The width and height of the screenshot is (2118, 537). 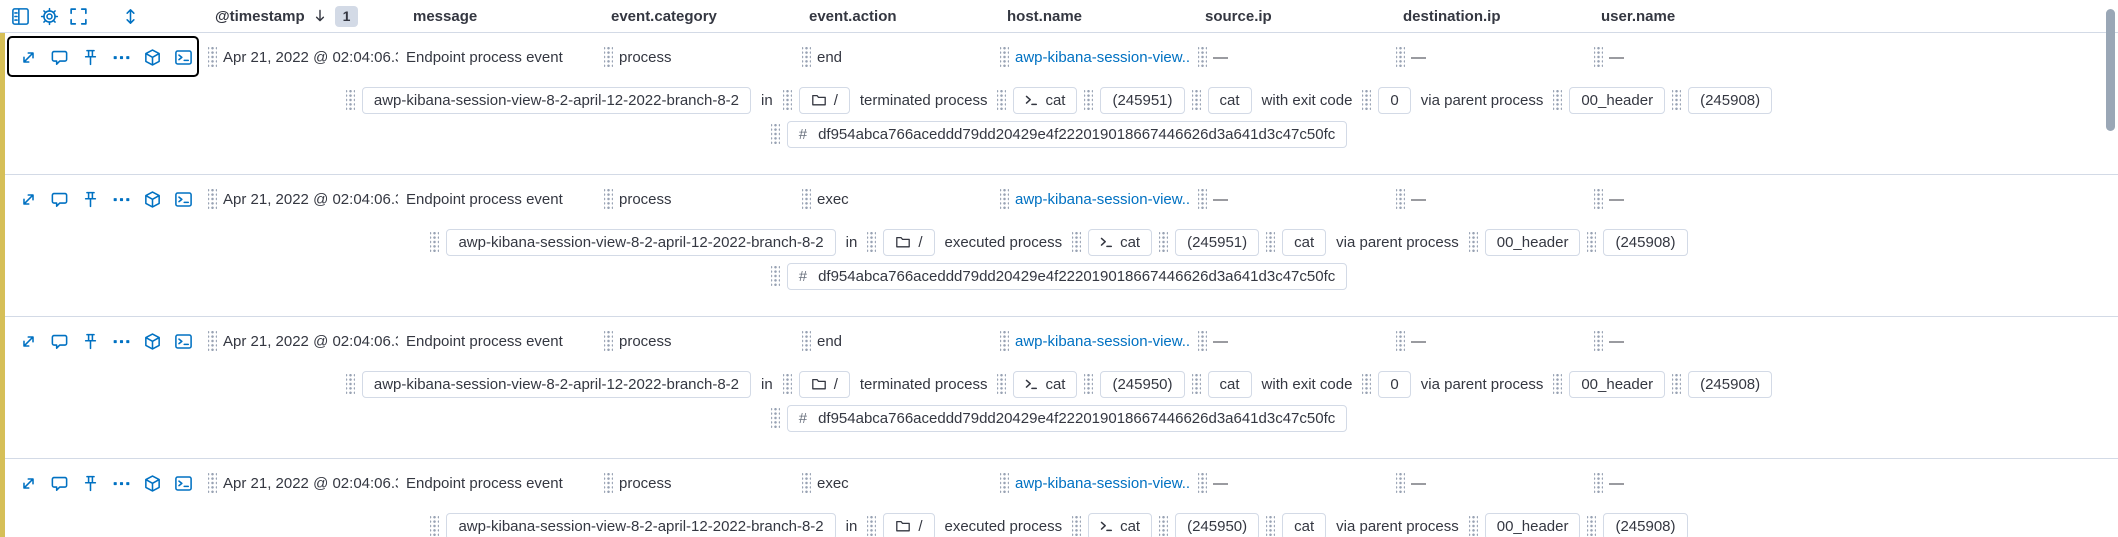 I want to click on timestamp-value: Apr 21, 2022 @ 02:04:06.368, so click(x=310, y=483).